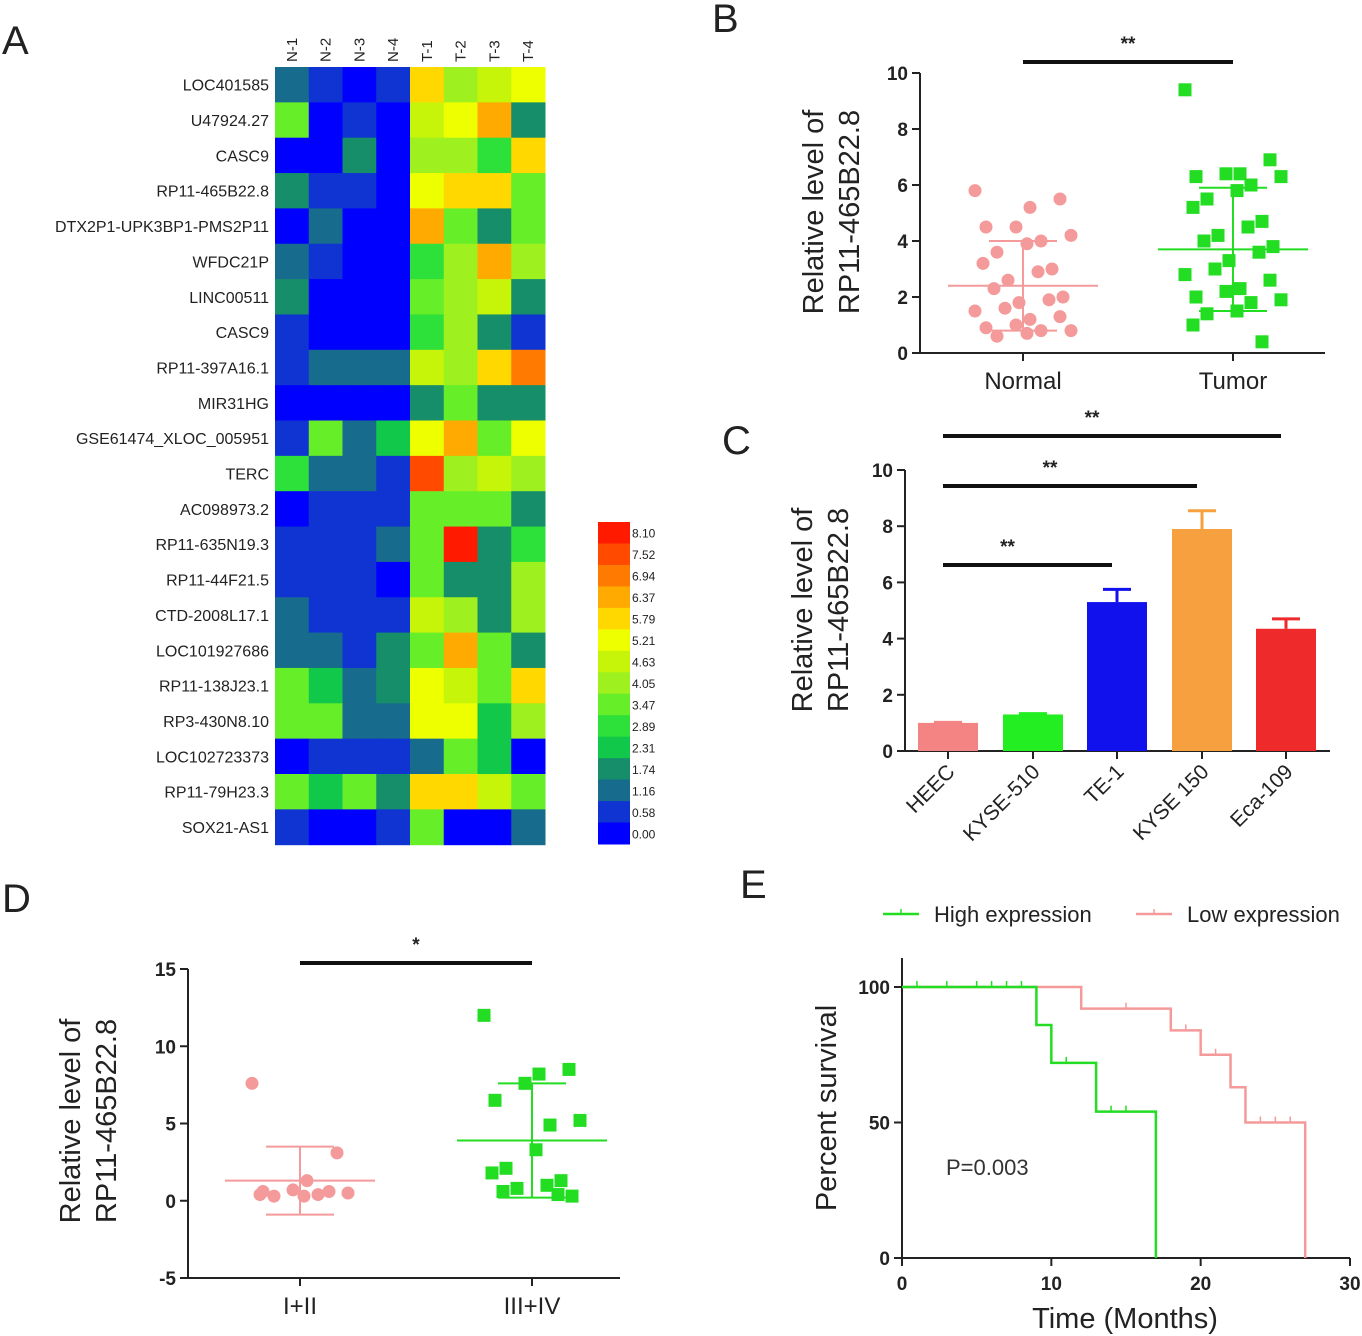 Image resolution: width=1362 pixels, height=1336 pixels. What do you see at coordinates (247, 475) in the screenshot?
I see `heatmap-row-label: TERC` at bounding box center [247, 475].